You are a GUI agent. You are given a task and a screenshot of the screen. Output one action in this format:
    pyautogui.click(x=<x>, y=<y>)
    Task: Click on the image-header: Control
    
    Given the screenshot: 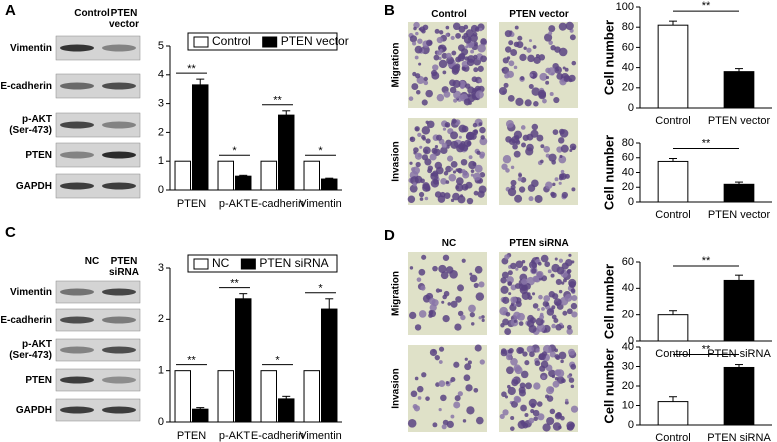 What is the action you would take?
    pyautogui.click(x=449, y=14)
    